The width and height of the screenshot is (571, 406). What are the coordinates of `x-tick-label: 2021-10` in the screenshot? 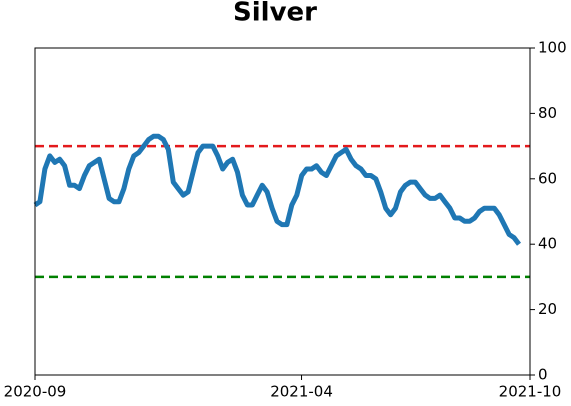 It's located at (530, 392).